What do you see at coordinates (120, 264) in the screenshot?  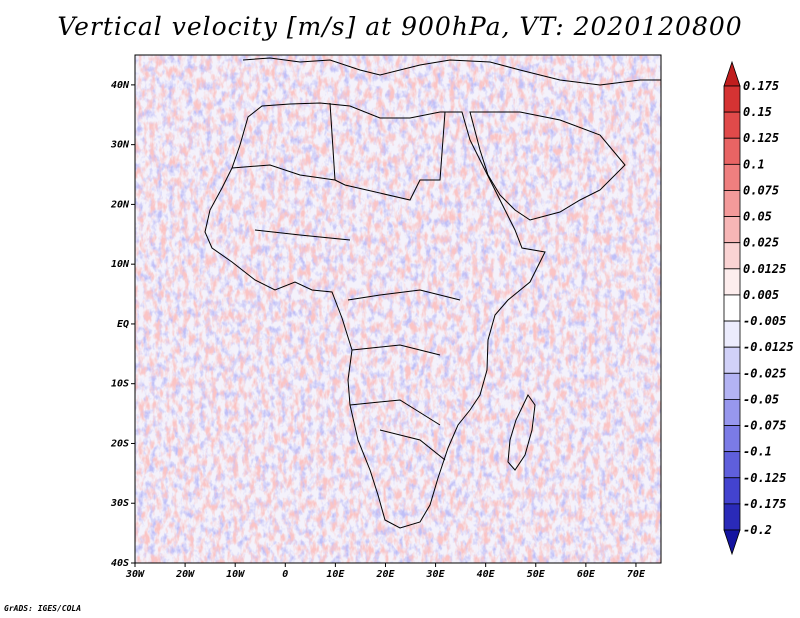 I see `lat-tick-label: 10N` at bounding box center [120, 264].